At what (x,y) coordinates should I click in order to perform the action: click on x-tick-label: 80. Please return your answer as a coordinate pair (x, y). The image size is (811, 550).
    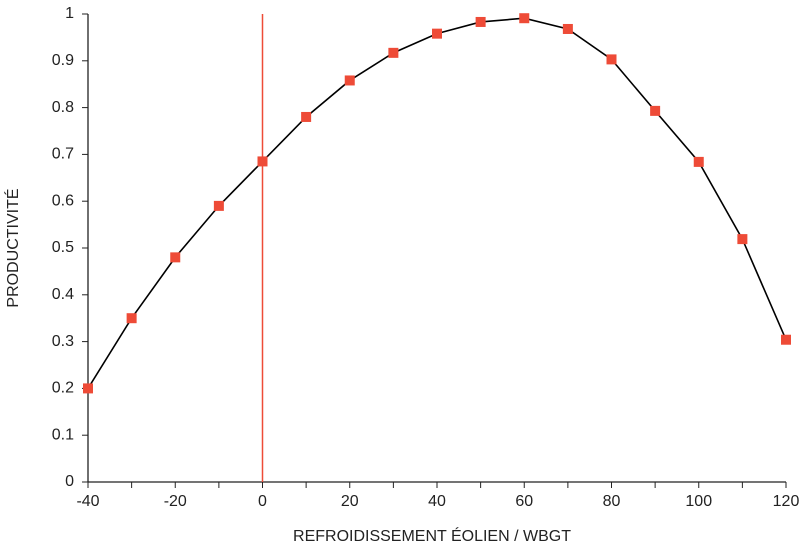
    Looking at the image, I should click on (612, 501).